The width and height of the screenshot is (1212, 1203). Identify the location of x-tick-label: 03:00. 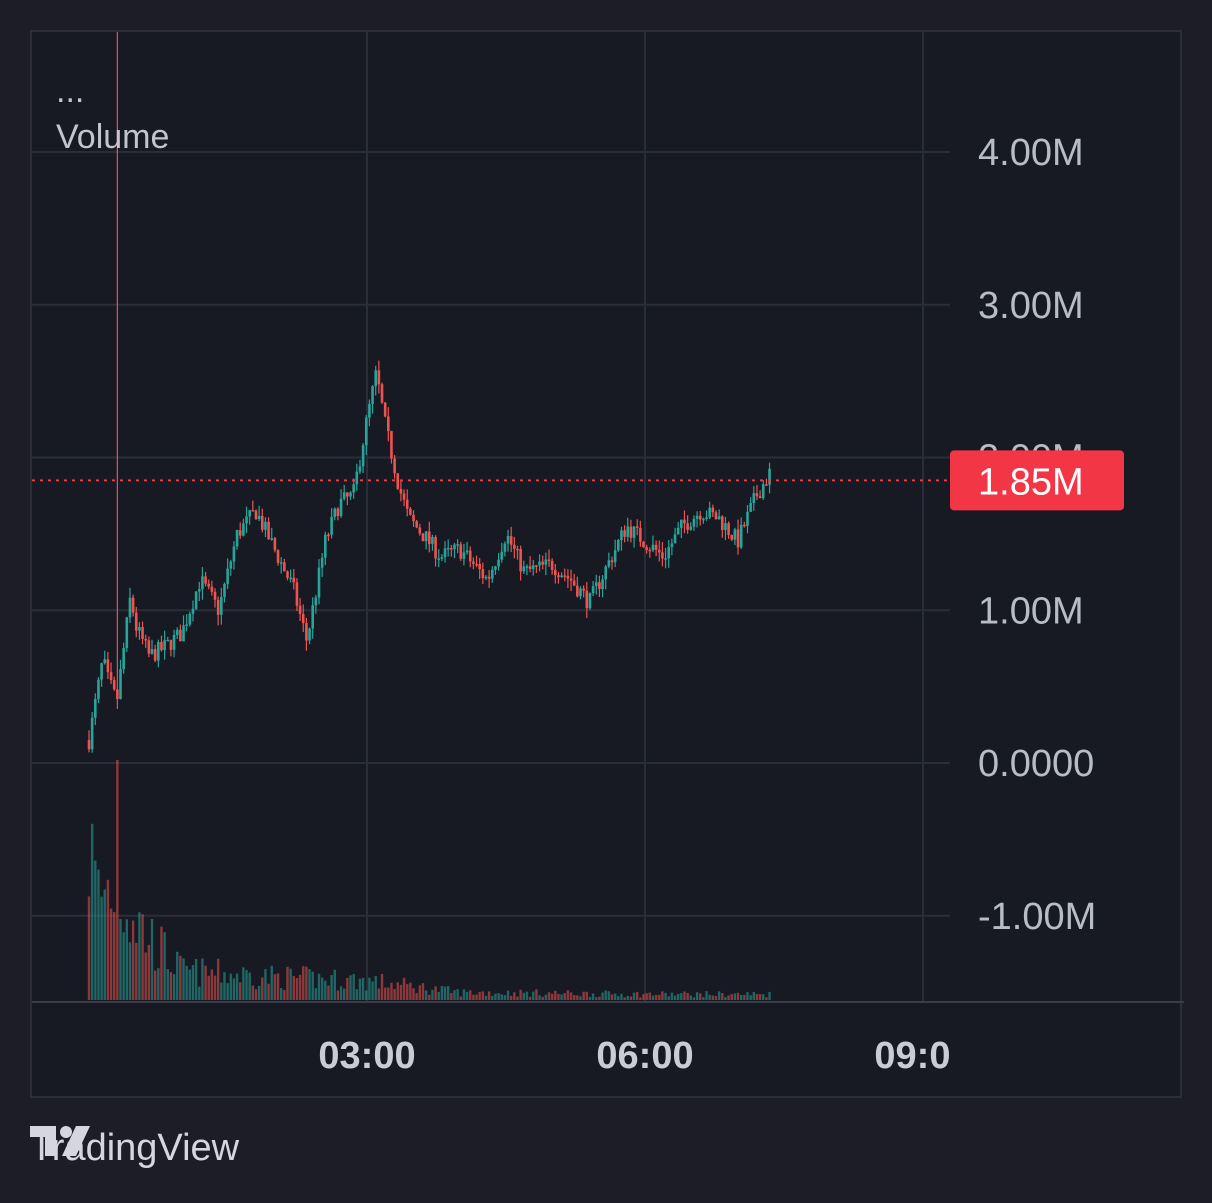
(366, 1056).